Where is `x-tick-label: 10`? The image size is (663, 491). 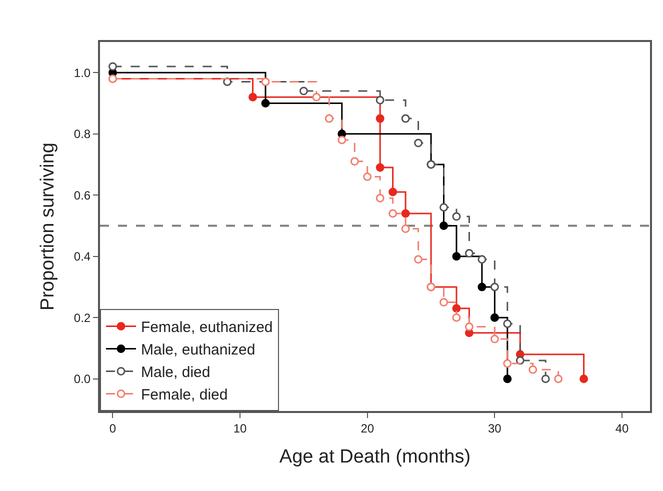 x-tick-label: 10 is located at coordinates (240, 428).